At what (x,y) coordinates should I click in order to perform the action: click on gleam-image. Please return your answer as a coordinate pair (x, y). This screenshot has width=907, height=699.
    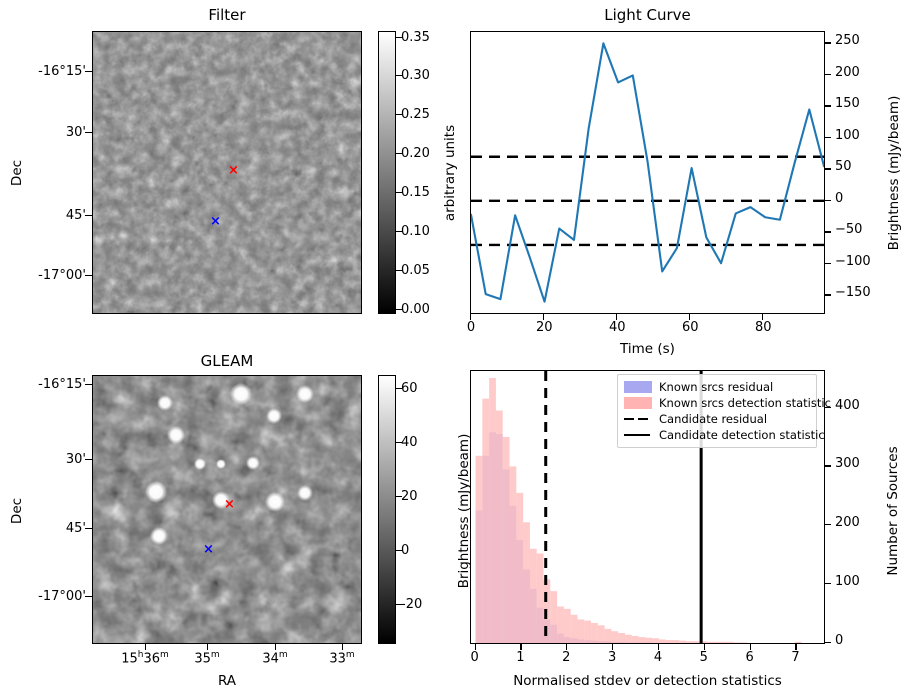
    Looking at the image, I should click on (227, 509).